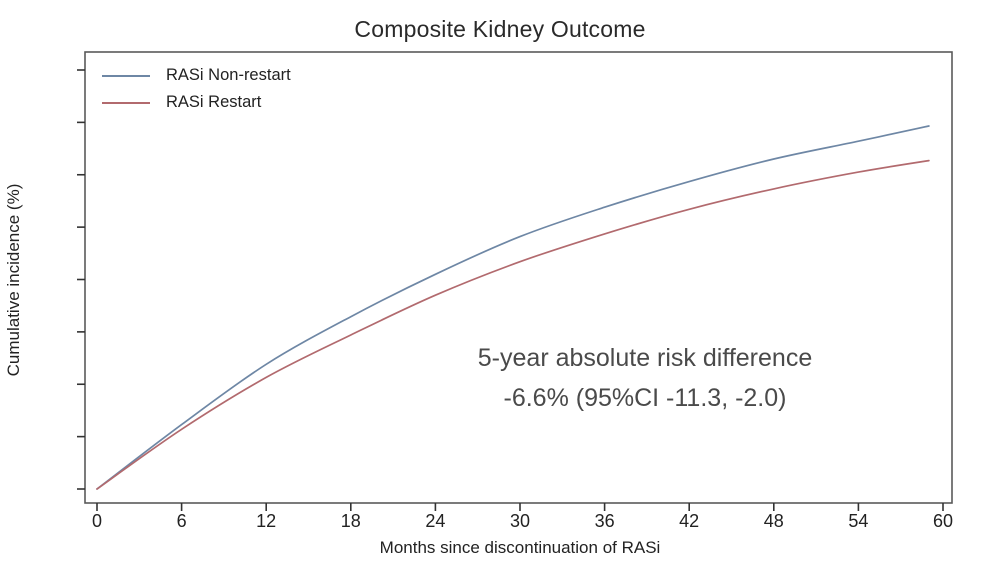 The width and height of the screenshot is (1000, 576). Describe the element at coordinates (773, 521) in the screenshot. I see `x-tick-label: 48` at that location.